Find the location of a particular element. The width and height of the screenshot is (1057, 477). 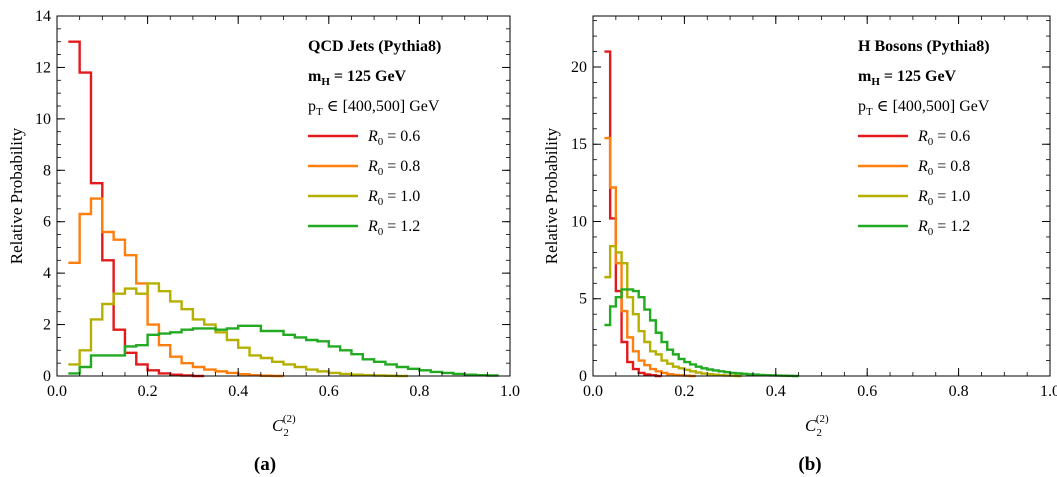

legend-pt-a: pT ∈ [400,500] GeV is located at coordinates (374, 108).